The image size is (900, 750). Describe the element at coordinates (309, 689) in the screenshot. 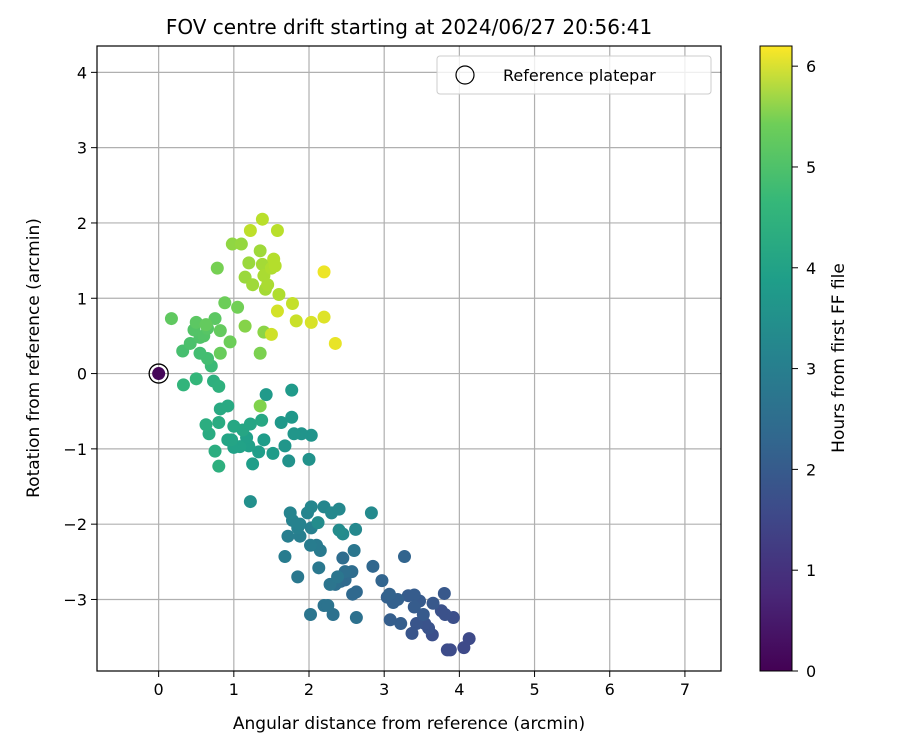

I see `x-tick-label: 2` at that location.